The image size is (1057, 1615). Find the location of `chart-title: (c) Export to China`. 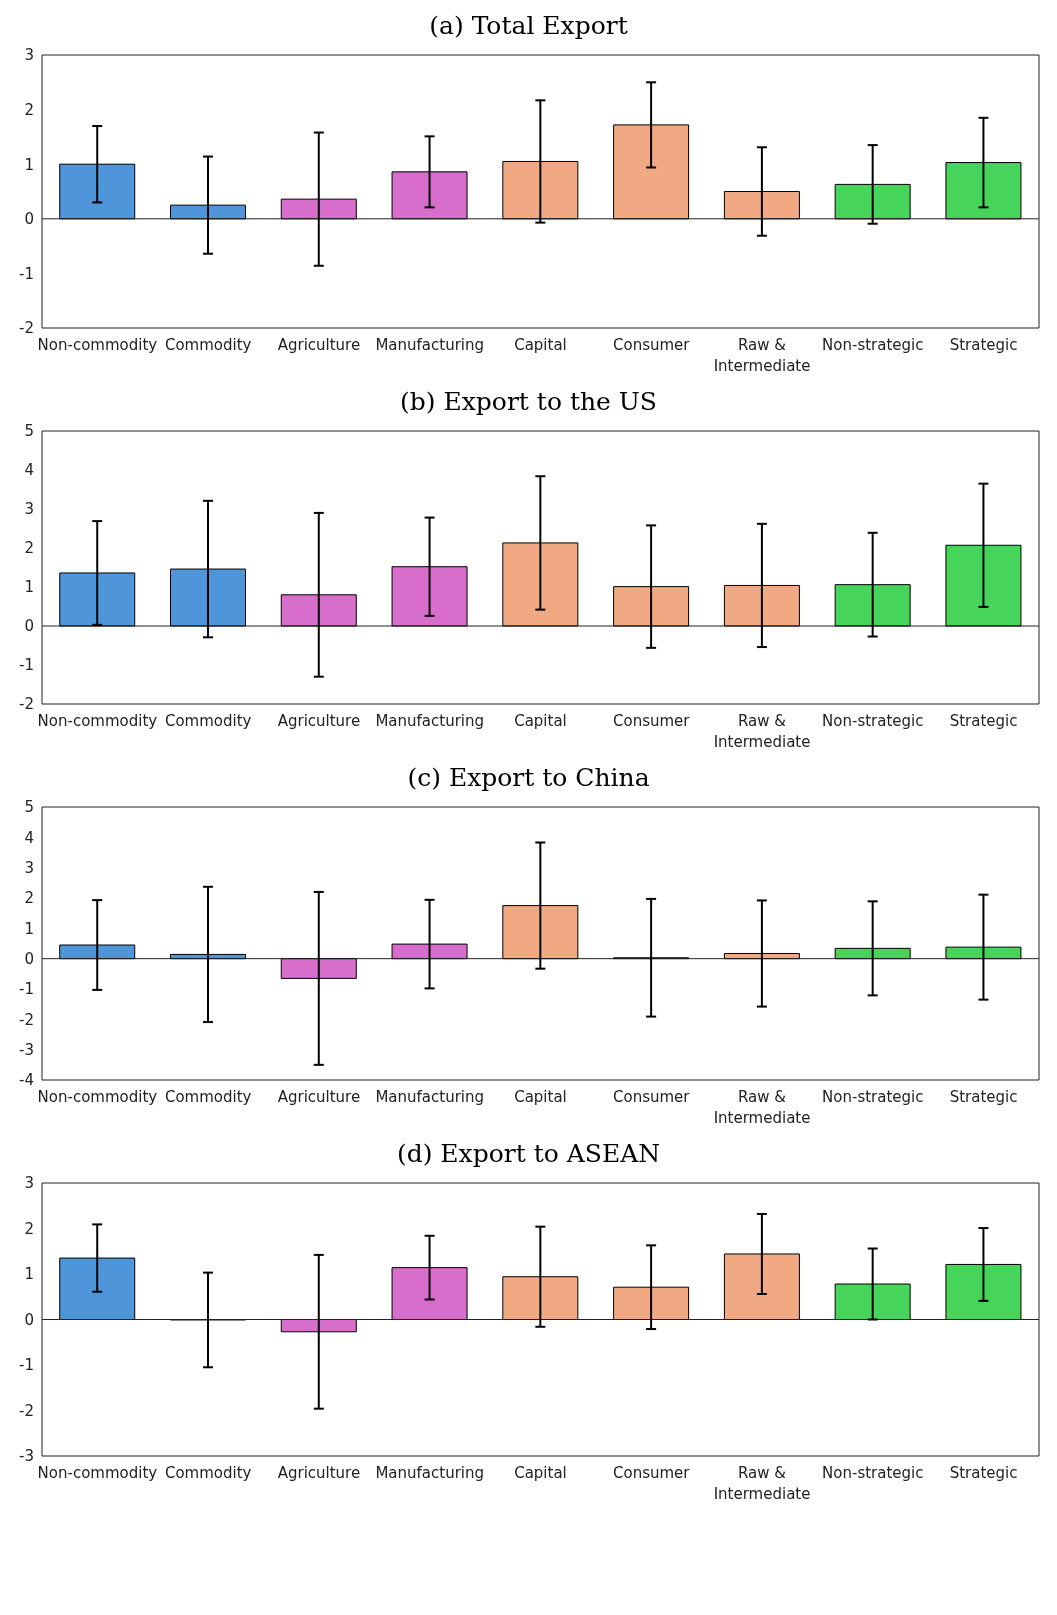

chart-title: (c) Export to China is located at coordinates (528, 778).